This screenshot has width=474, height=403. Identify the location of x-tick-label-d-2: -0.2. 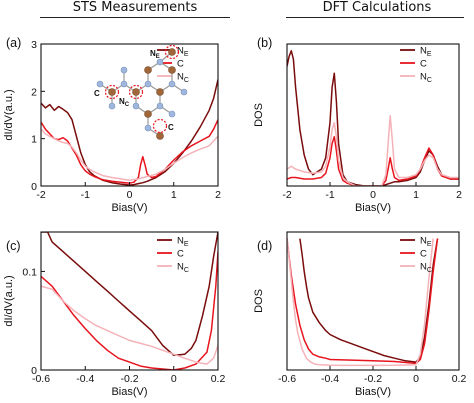
(373, 379).